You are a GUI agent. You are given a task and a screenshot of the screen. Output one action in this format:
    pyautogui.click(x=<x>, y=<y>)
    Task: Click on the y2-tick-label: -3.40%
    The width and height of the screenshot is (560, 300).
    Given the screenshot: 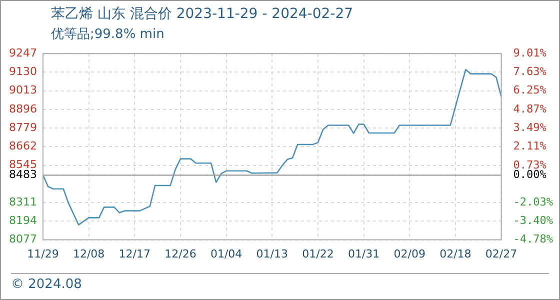 What is the action you would take?
    pyautogui.click(x=533, y=221)
    